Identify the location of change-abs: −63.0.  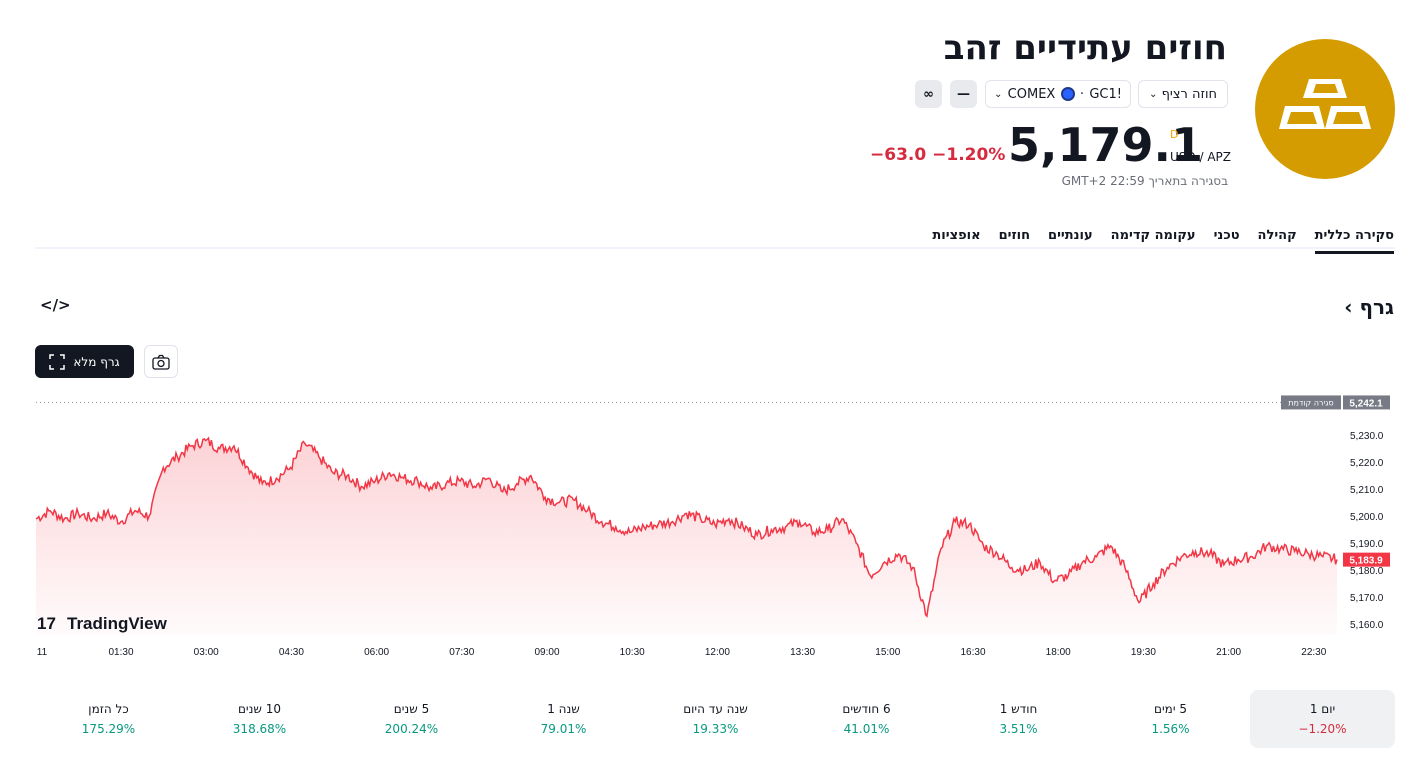
(898, 155).